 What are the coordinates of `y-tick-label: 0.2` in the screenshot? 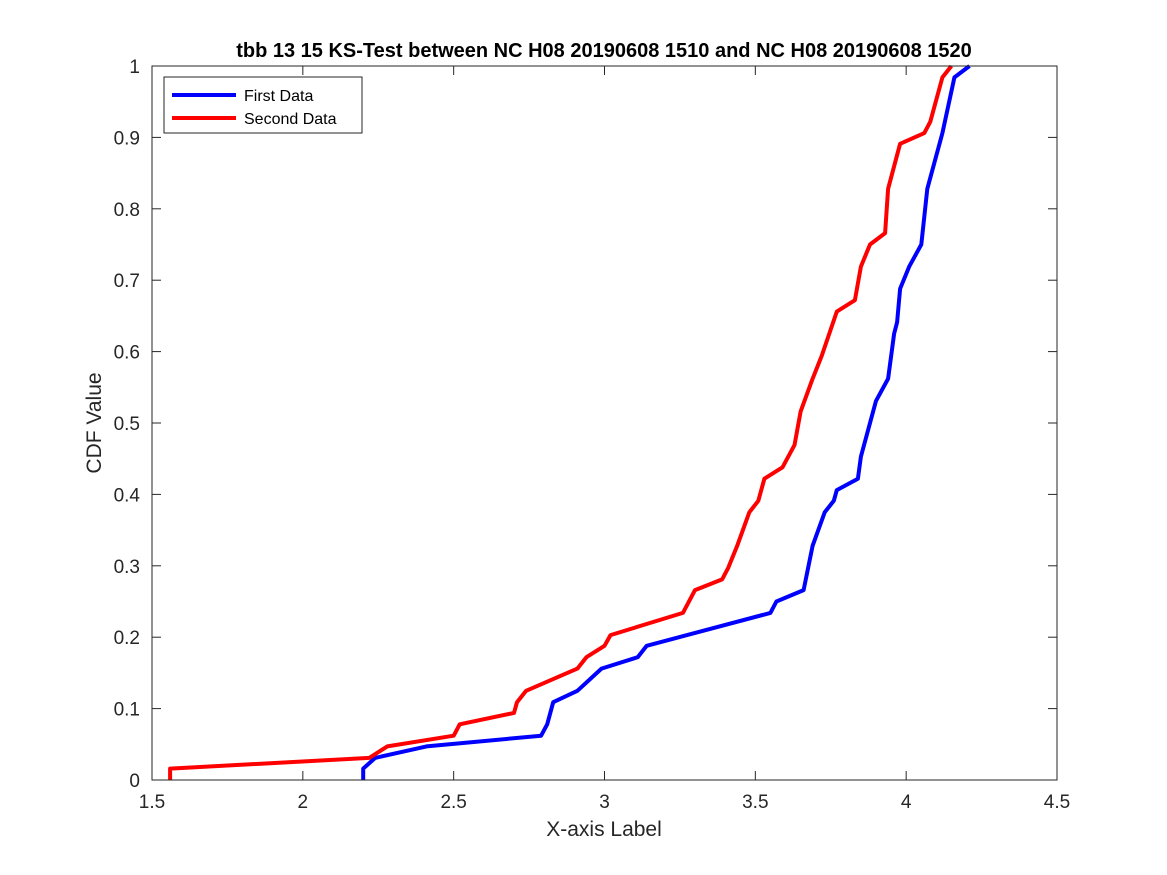 It's located at (127, 638).